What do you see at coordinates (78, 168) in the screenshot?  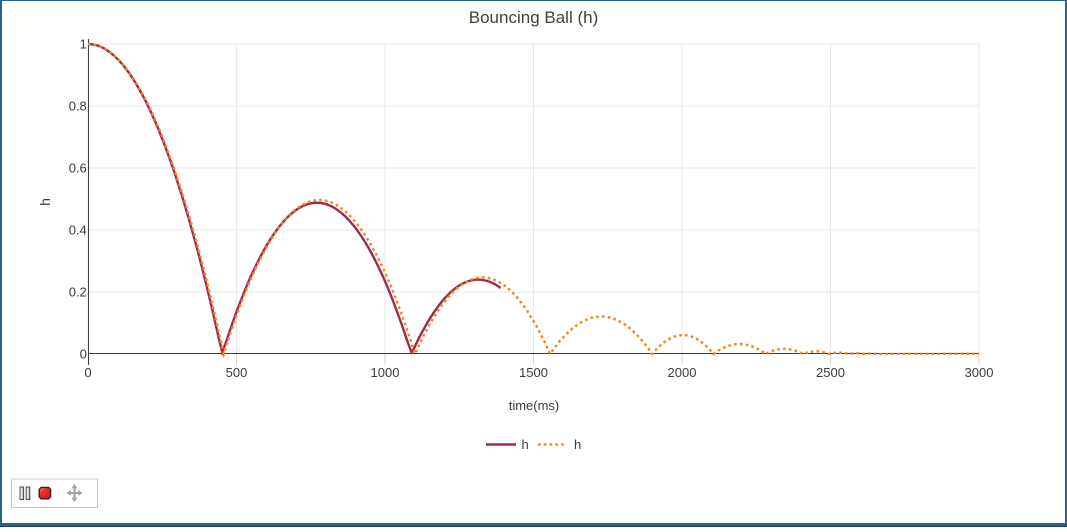 I see `svg-text: 0.6` at bounding box center [78, 168].